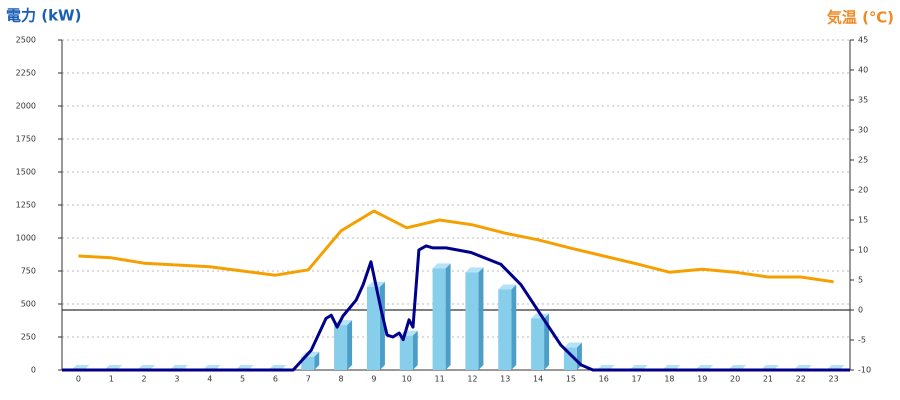 Image resolution: width=900 pixels, height=400 pixels. Describe the element at coordinates (863, 100) in the screenshot. I see `y2-tick-label: 35` at that location.